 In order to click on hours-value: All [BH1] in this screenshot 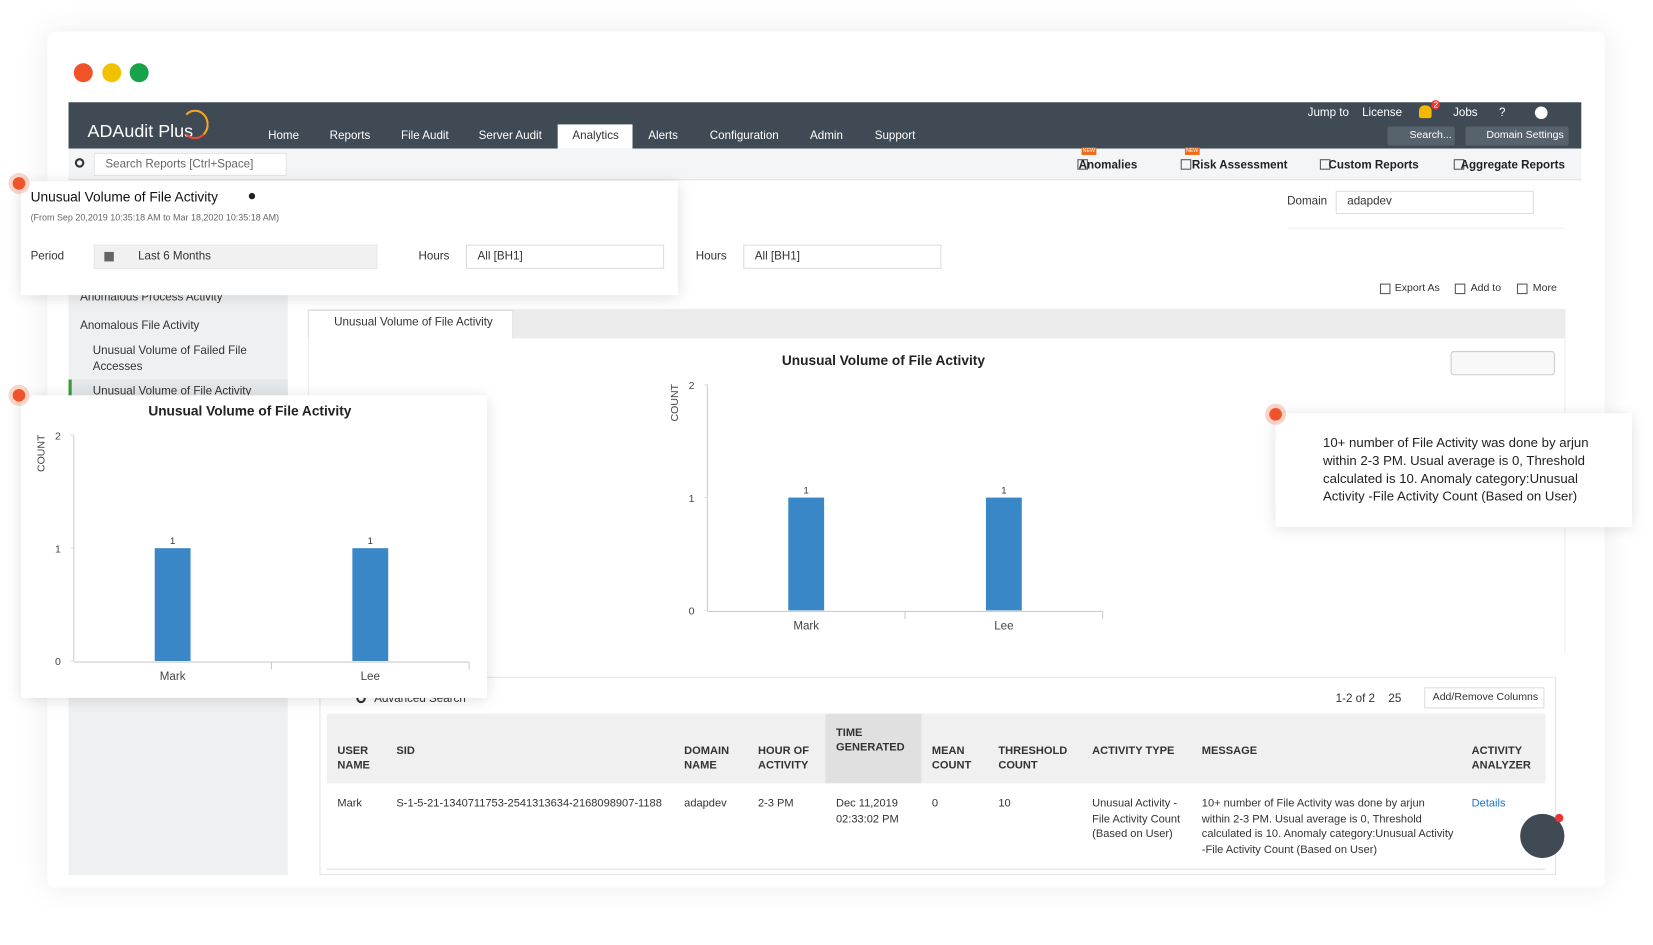, I will do `click(500, 256)`.